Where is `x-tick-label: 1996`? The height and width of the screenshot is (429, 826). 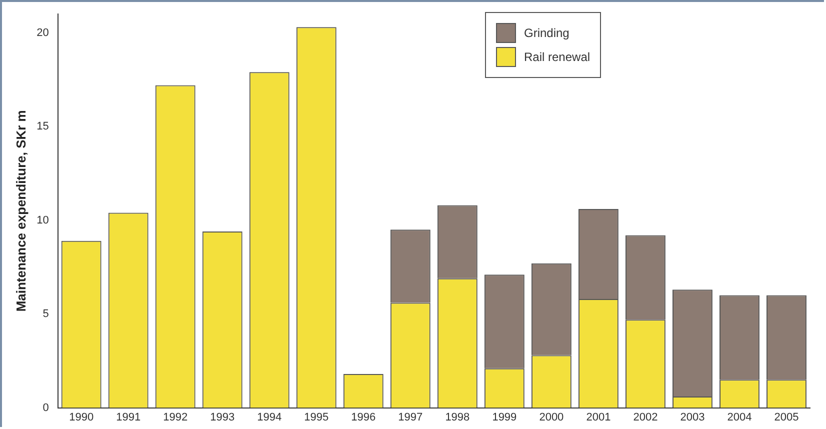
x-tick-label: 1996 is located at coordinates (363, 417).